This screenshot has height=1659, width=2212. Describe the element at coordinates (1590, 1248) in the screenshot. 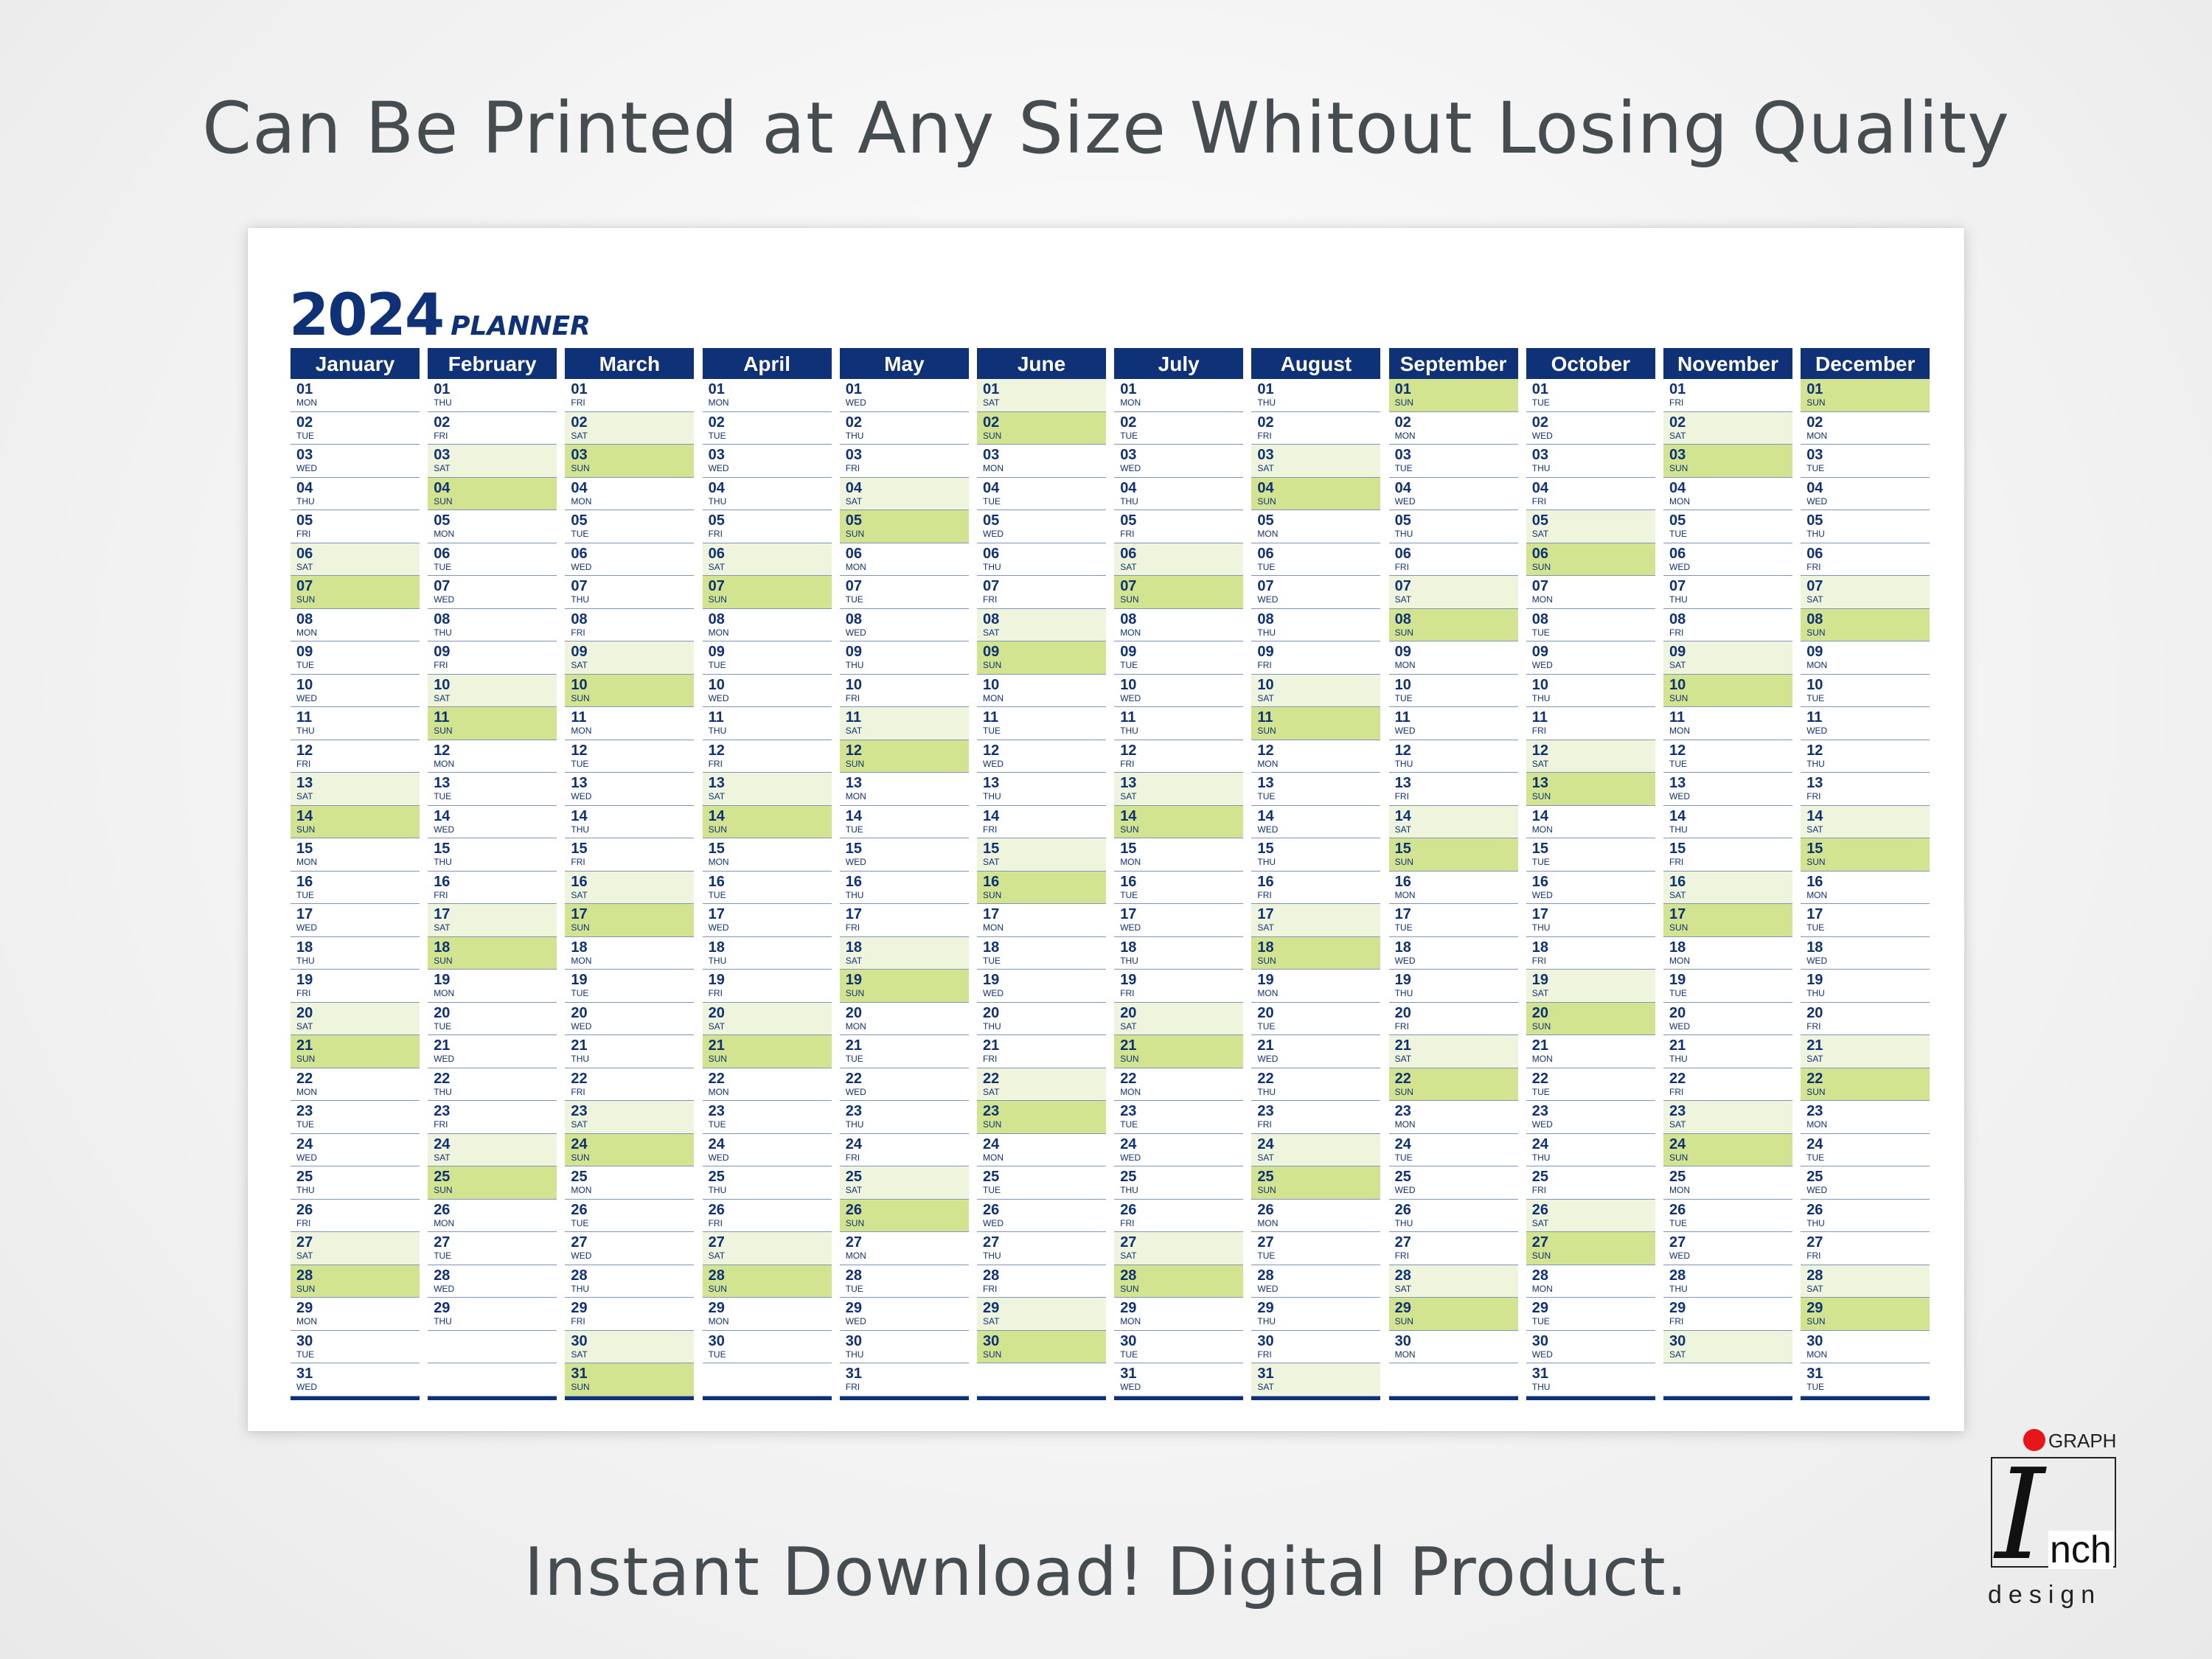

I see `day-cell: 27 SUN` at that location.